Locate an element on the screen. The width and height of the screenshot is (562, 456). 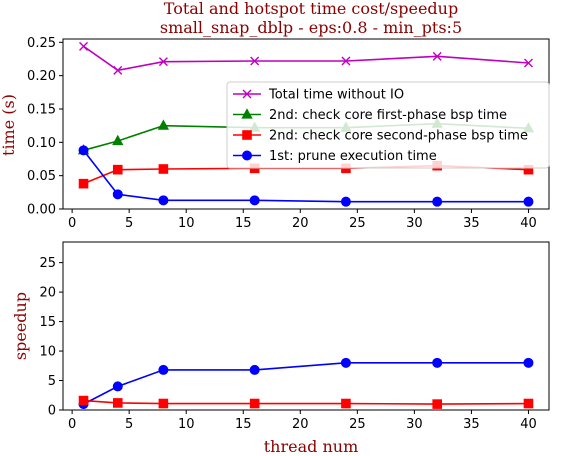
x-axis-label: thread num is located at coordinates (311, 446).